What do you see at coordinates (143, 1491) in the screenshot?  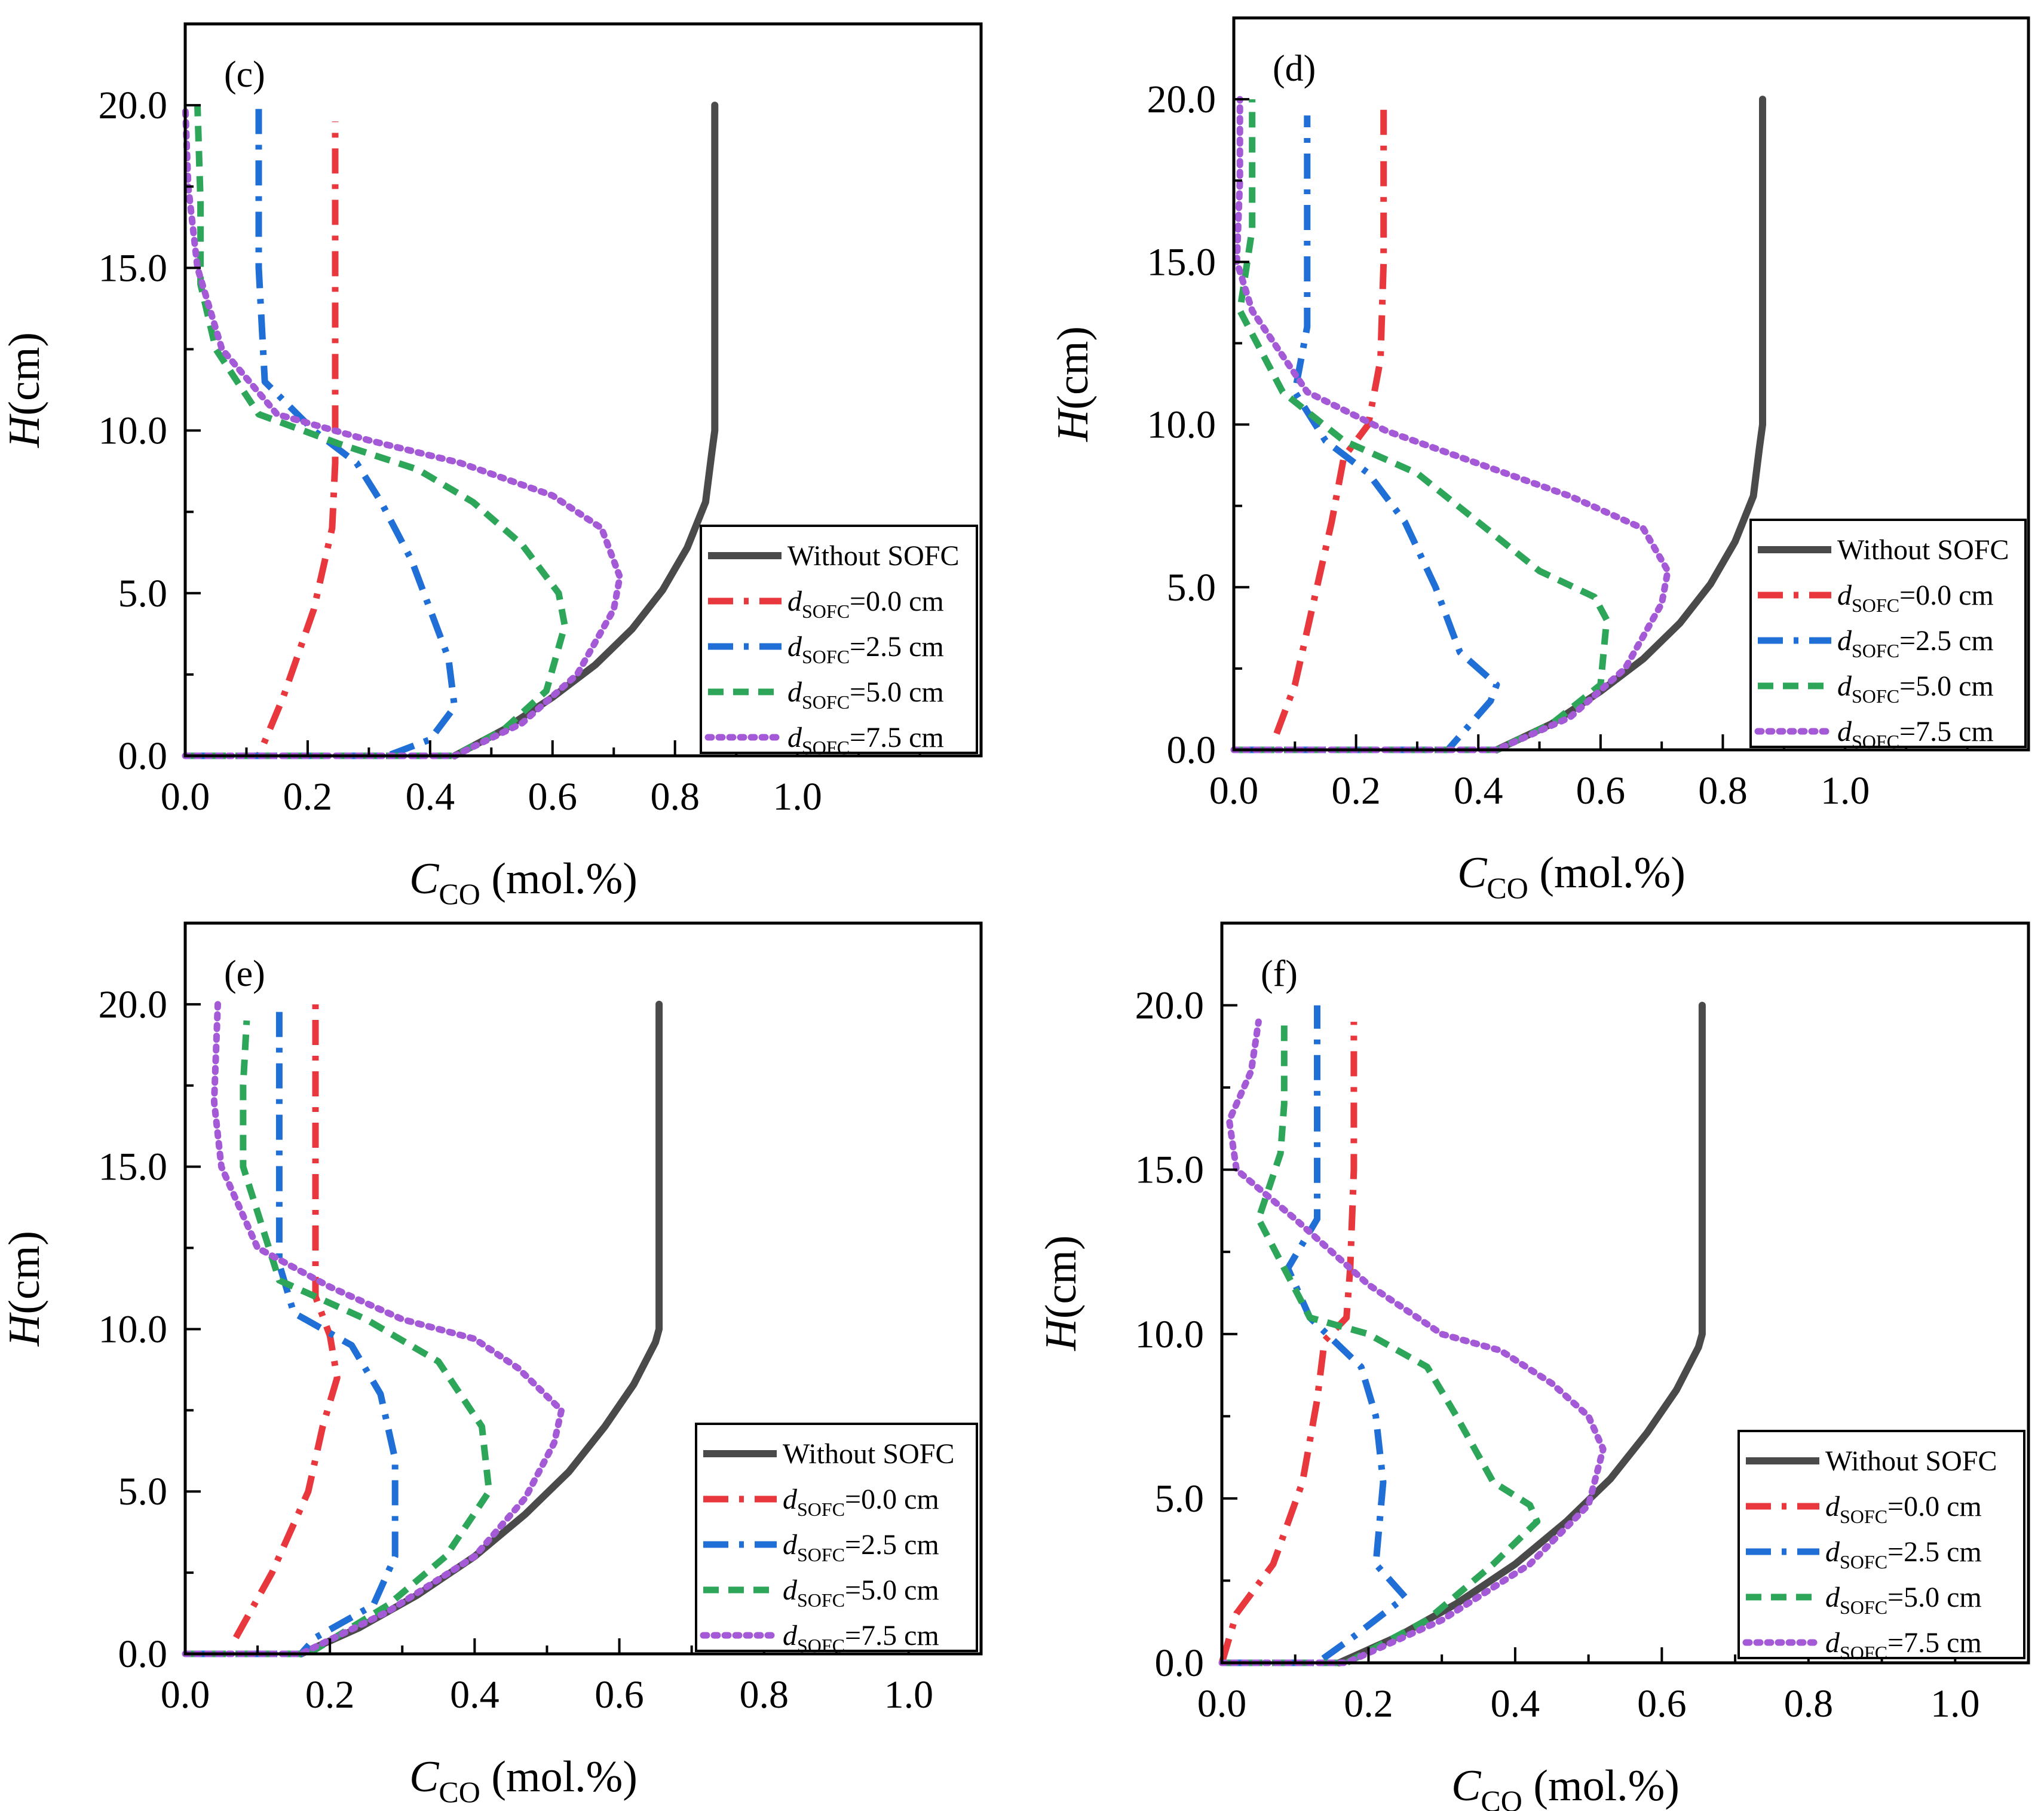 I see `y-tick-label: 5.0` at bounding box center [143, 1491].